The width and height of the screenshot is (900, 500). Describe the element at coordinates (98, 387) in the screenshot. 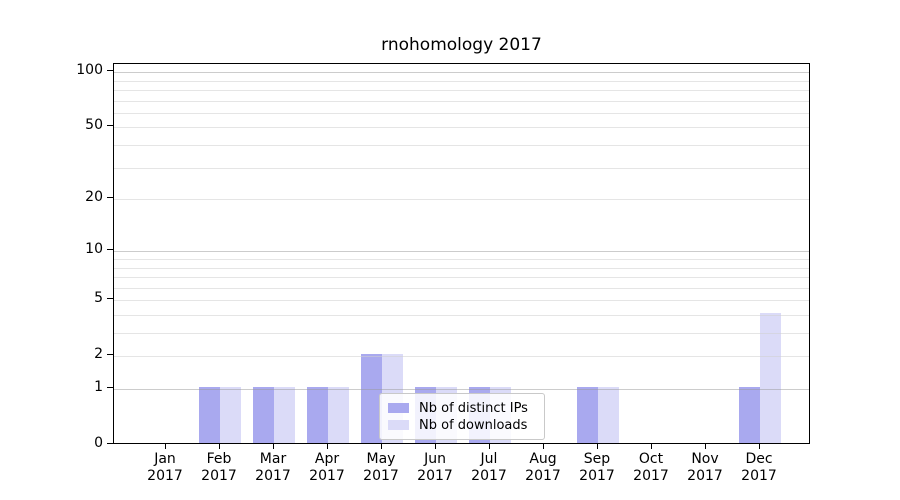

I see `y-tick-label-1: 1` at that location.